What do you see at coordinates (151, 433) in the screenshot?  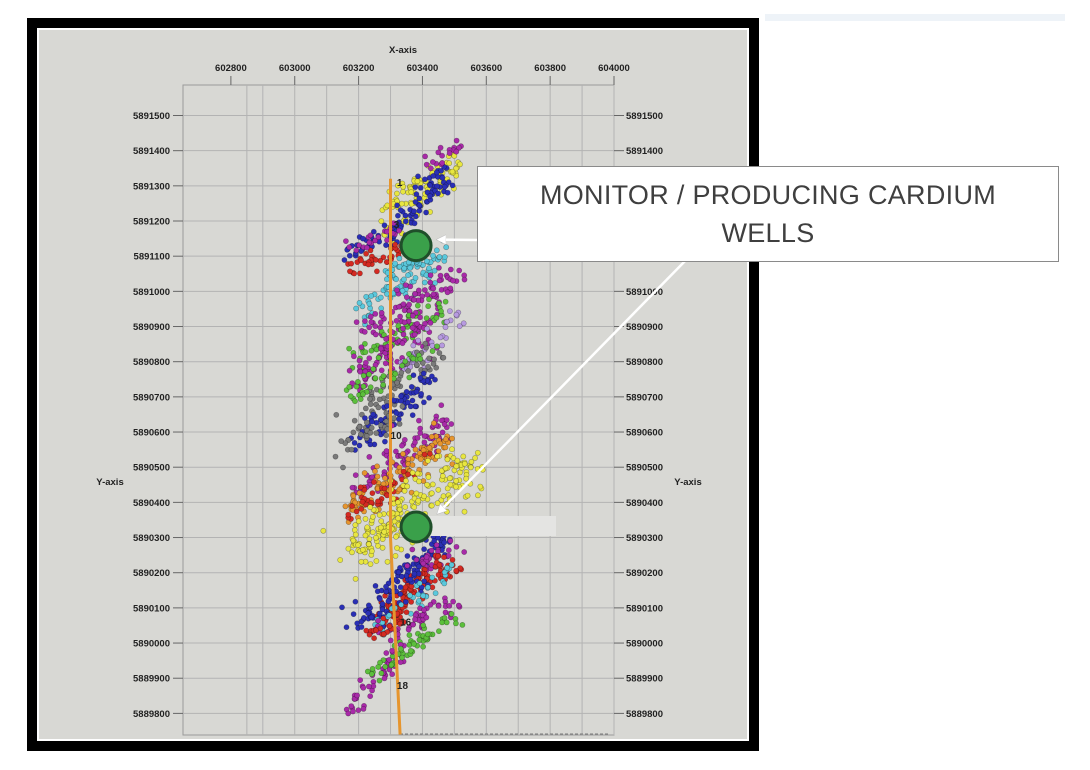 I see `y-tick-label-left: 5890600` at bounding box center [151, 433].